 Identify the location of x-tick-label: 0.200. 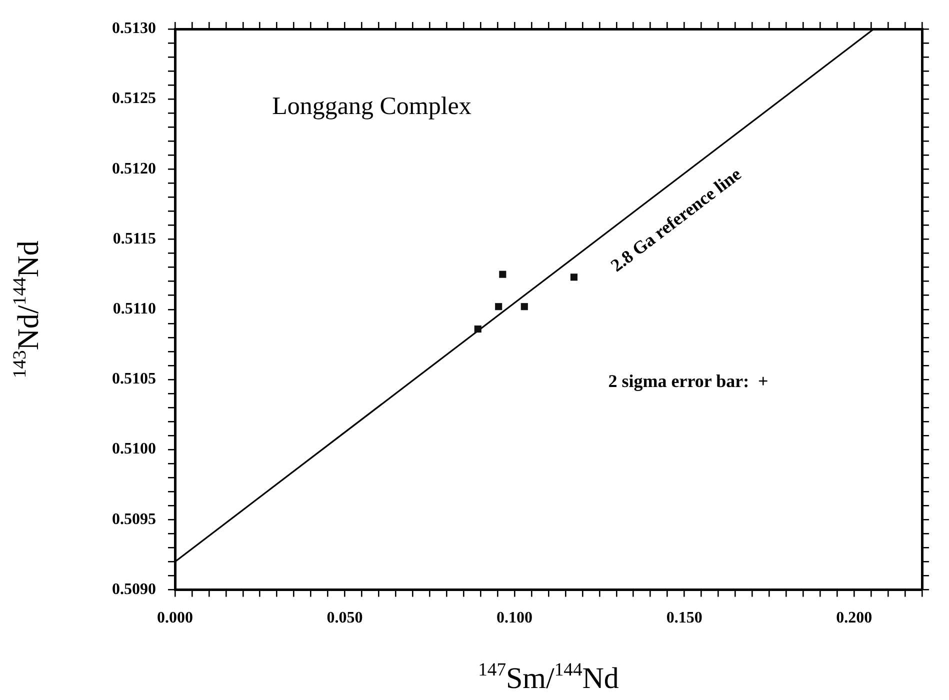
(854, 618).